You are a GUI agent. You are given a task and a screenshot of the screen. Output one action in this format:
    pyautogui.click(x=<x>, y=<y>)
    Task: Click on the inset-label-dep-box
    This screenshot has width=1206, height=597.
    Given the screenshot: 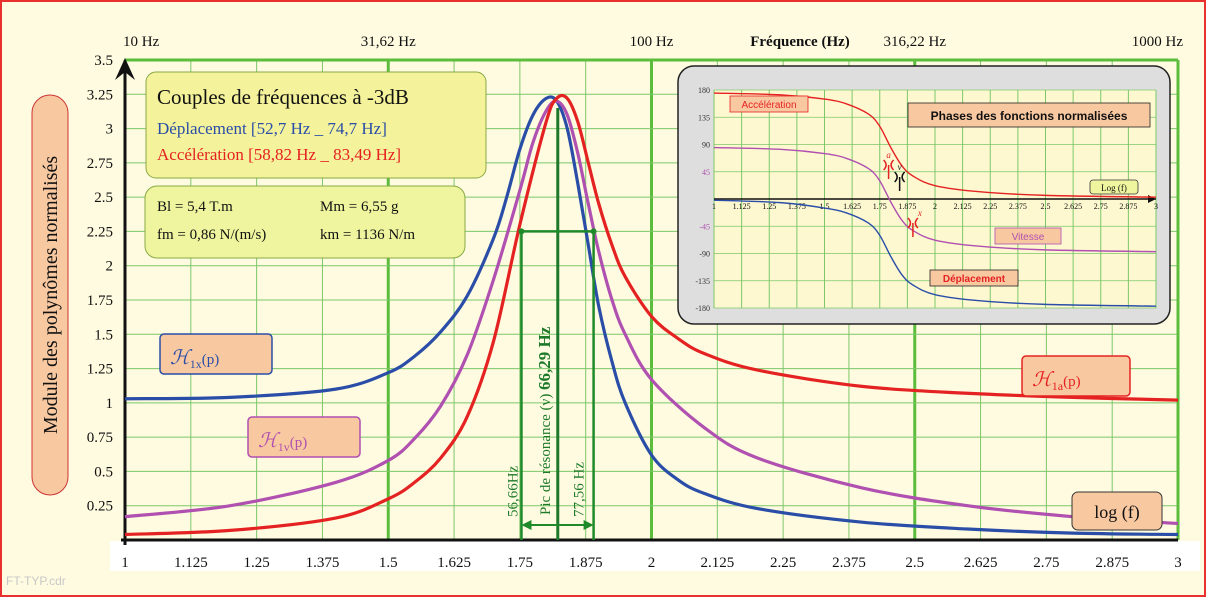 What is the action you would take?
    pyautogui.click(x=974, y=278)
    